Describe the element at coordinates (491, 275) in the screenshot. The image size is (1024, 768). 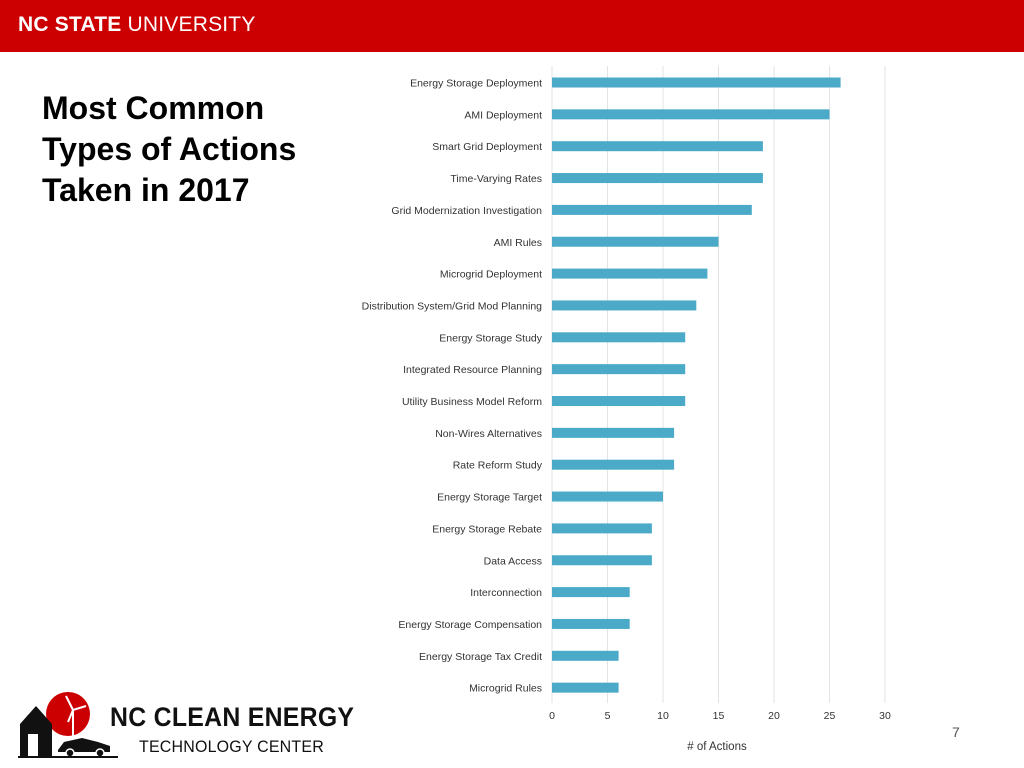
I see `category-label: Microgrid Deployment` at that location.